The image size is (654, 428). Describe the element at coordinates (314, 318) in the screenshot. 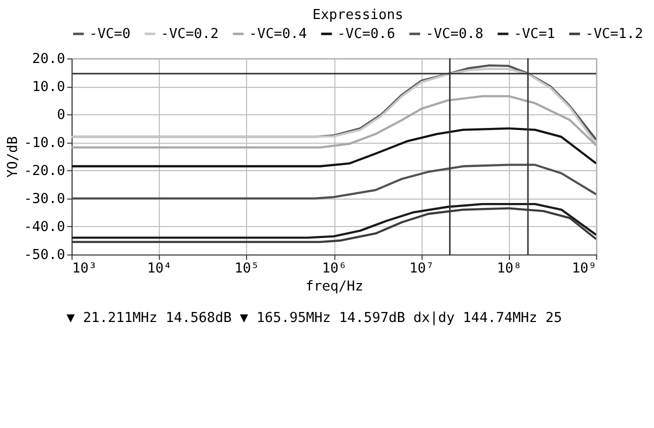

I see `text: ▼ 21.211MHz 14.568dB ▼ 165.95MHz 14.597dB dx|dy 144.74MHz 25` at that location.